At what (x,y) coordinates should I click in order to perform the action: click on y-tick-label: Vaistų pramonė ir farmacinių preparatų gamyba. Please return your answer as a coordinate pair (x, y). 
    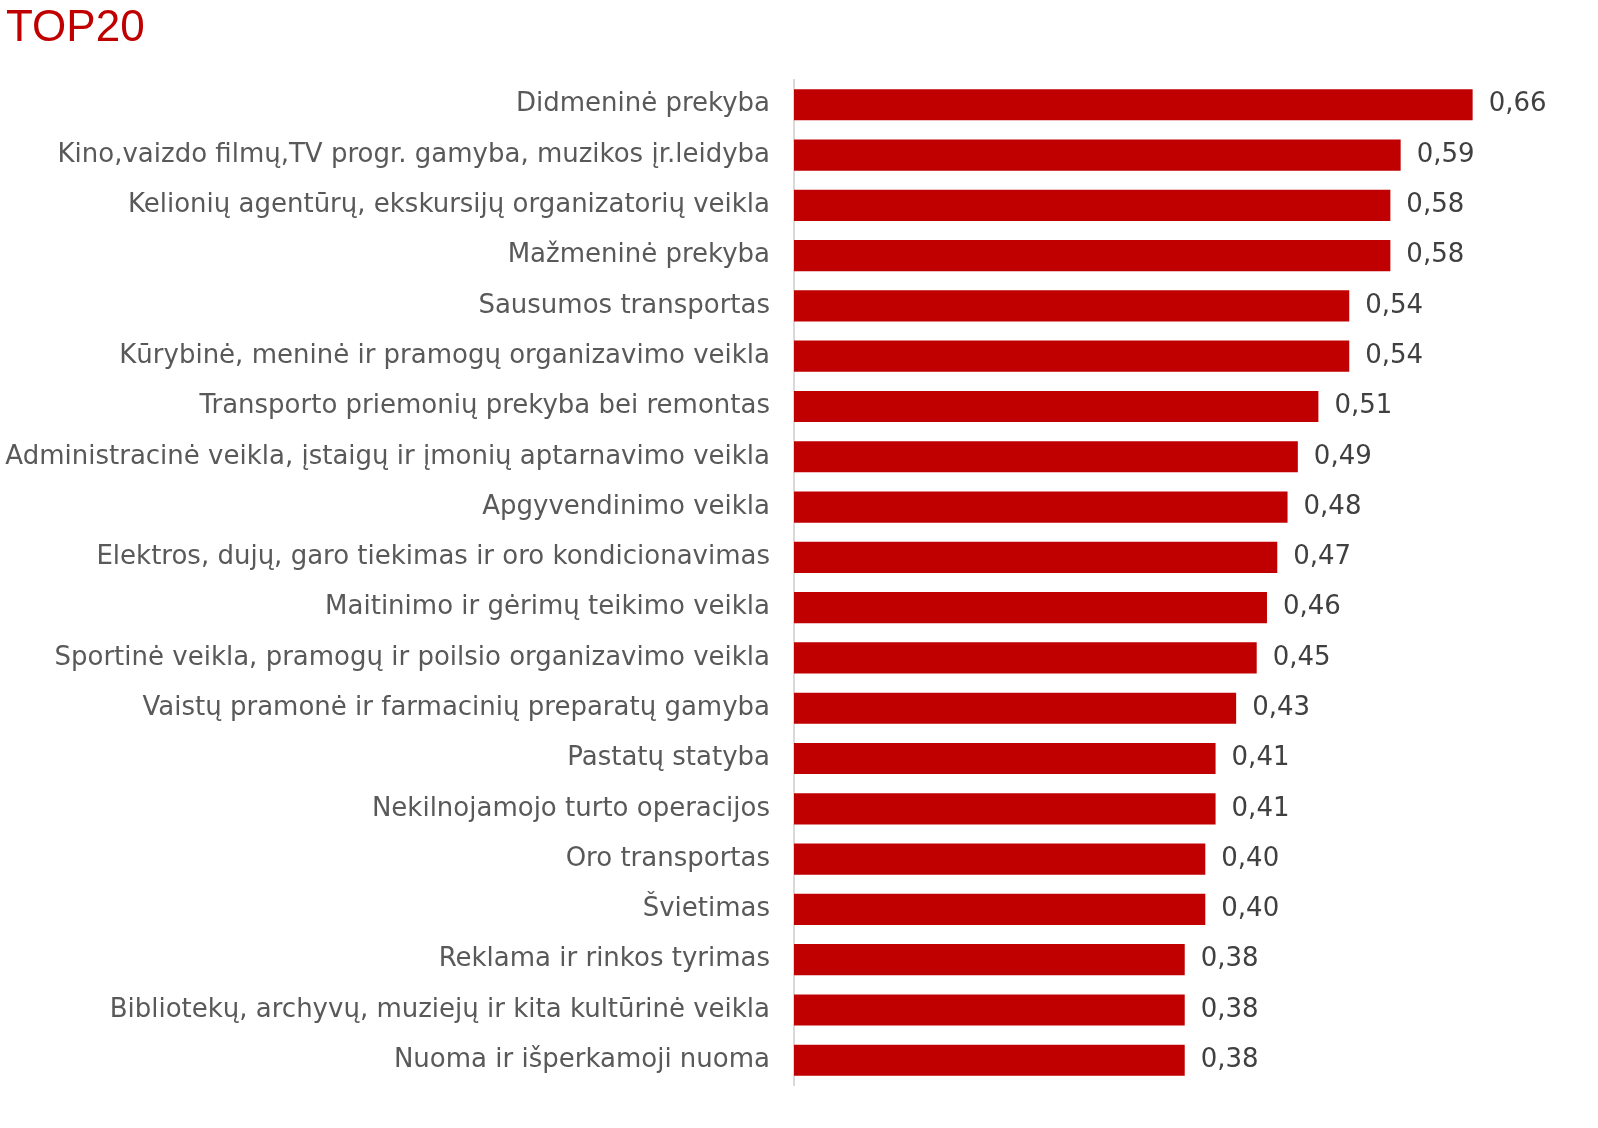
    Looking at the image, I should click on (456, 705).